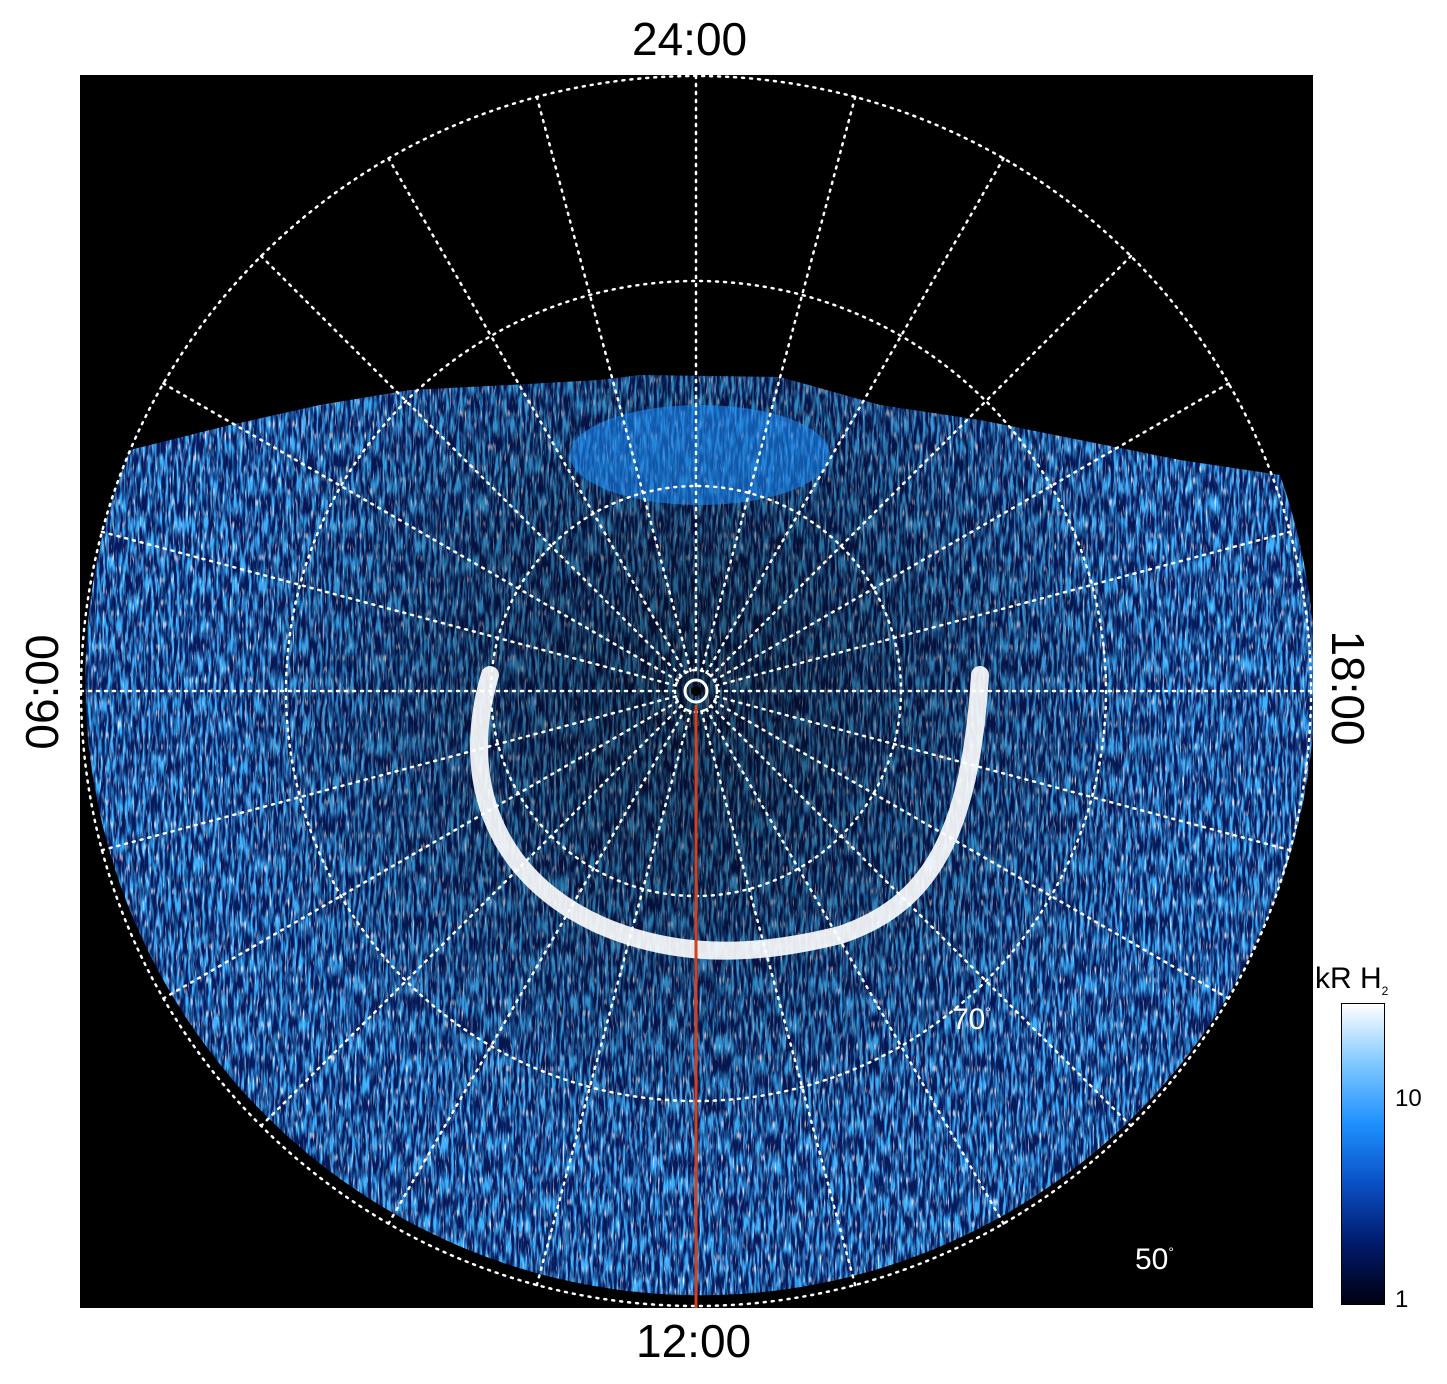 Image resolution: width=1447 pixels, height=1384 pixels. I want to click on local-time-label-dawn: 06:00, so click(42, 692).